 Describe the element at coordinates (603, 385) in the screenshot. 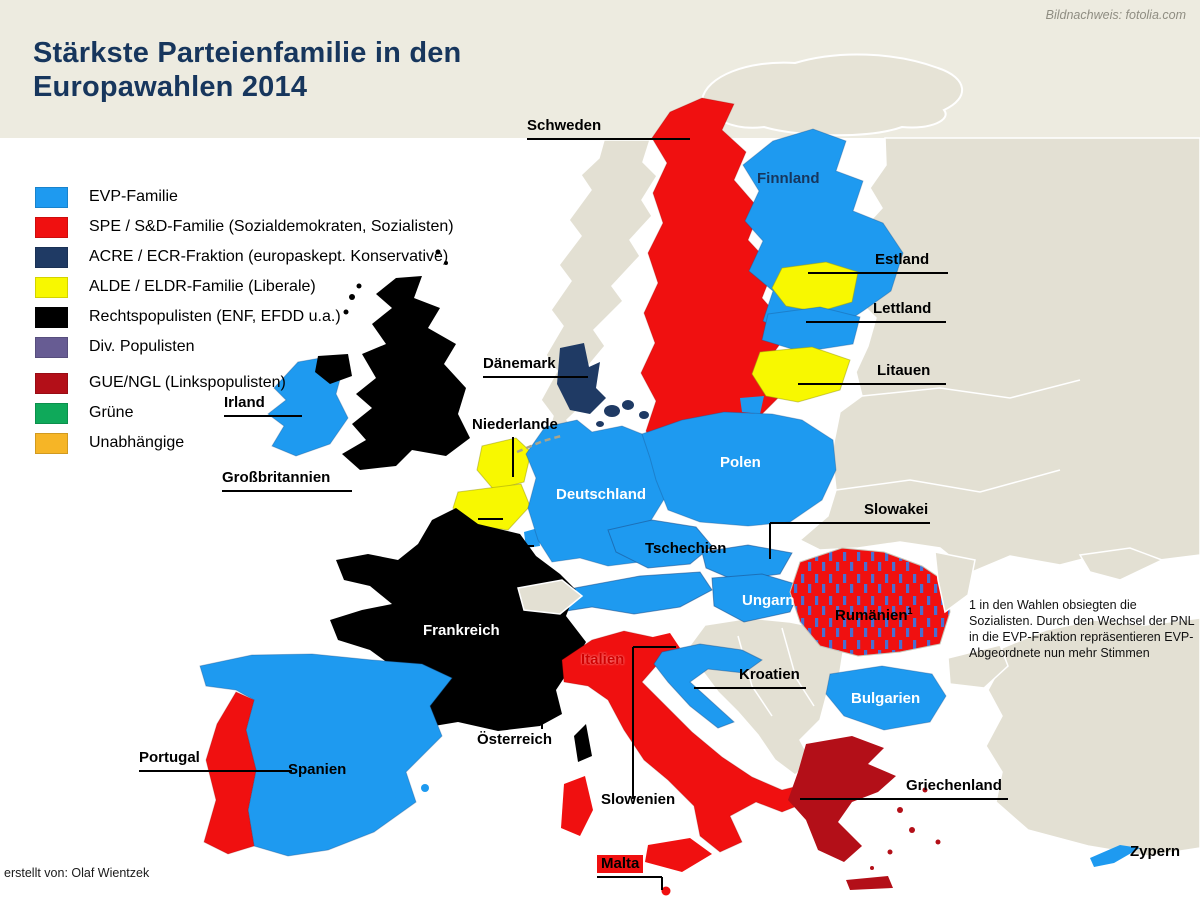

I see `country-denmark` at that location.